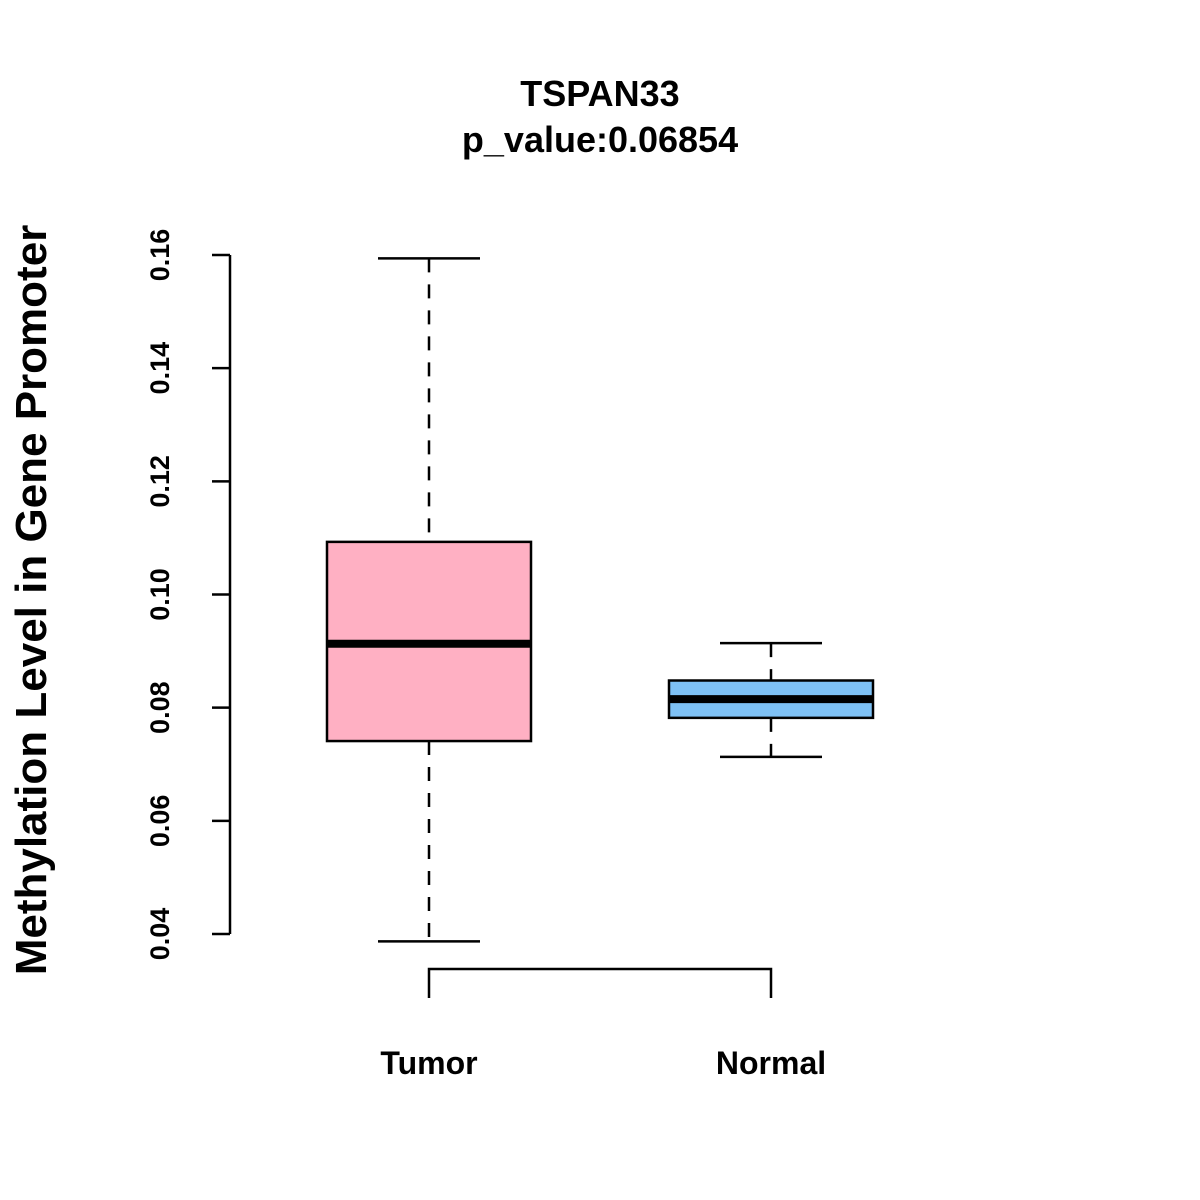 The width and height of the screenshot is (1200, 1200). What do you see at coordinates (160, 481) in the screenshot?
I see `y-tick-label: 0.12` at bounding box center [160, 481].